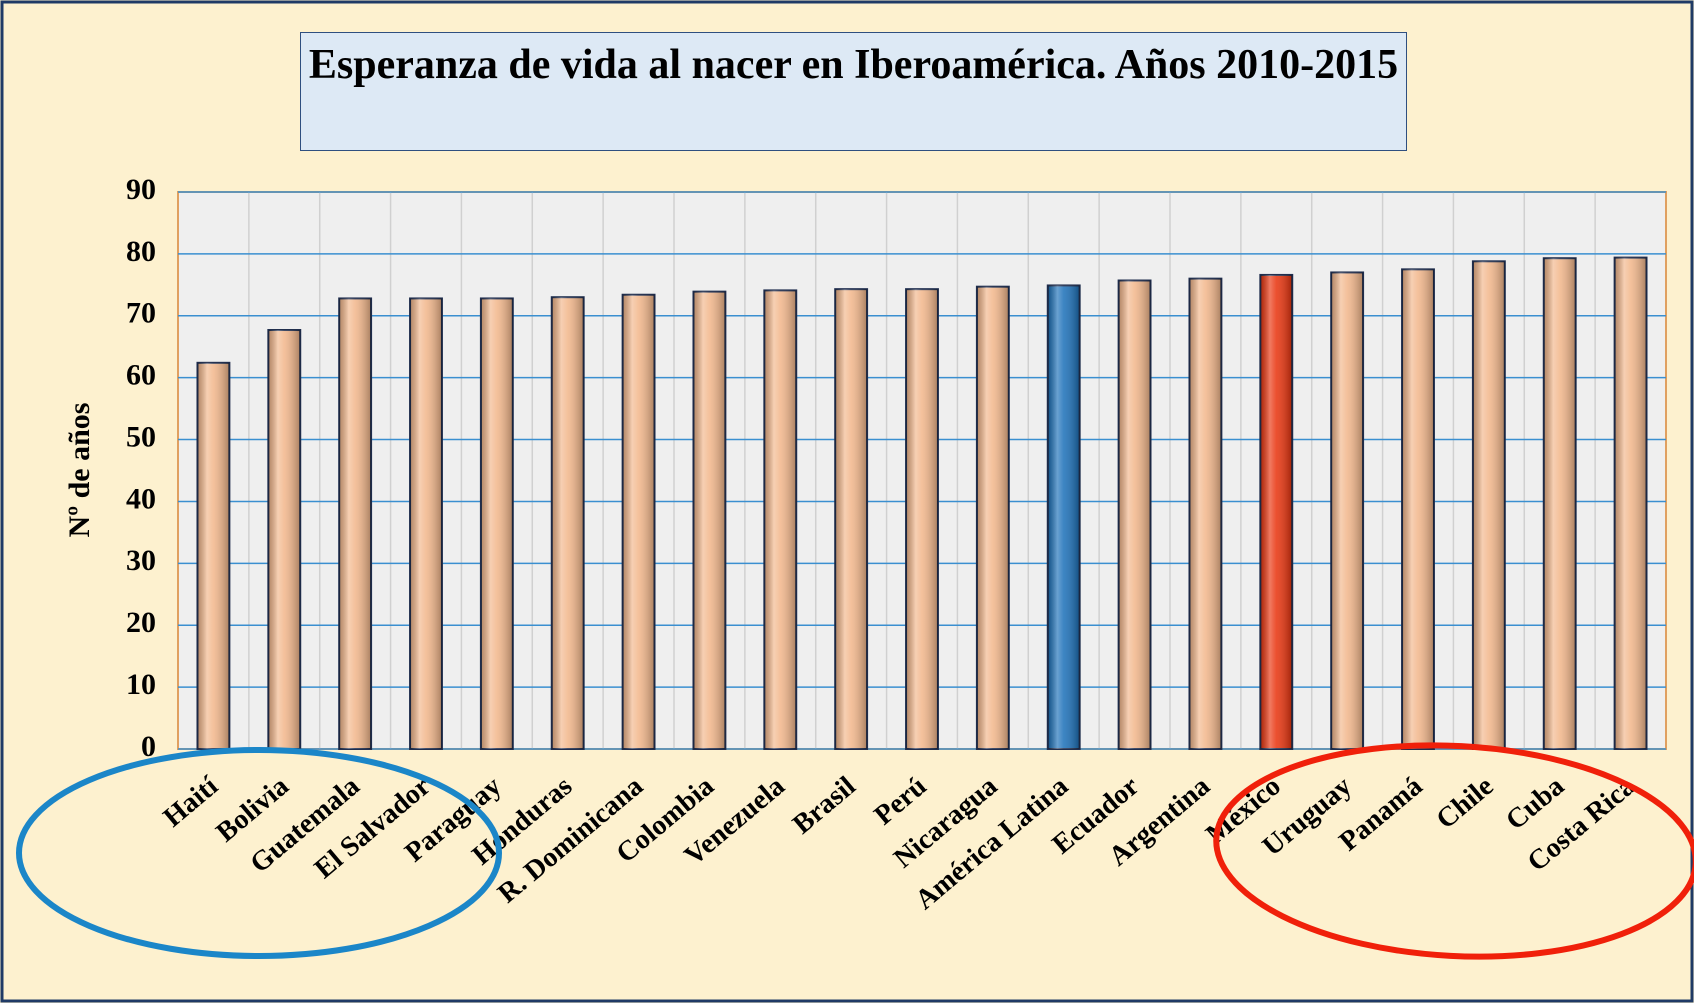 The width and height of the screenshot is (1694, 1003). What do you see at coordinates (141, 498) in the screenshot?
I see `y-tick-label: 40` at bounding box center [141, 498].